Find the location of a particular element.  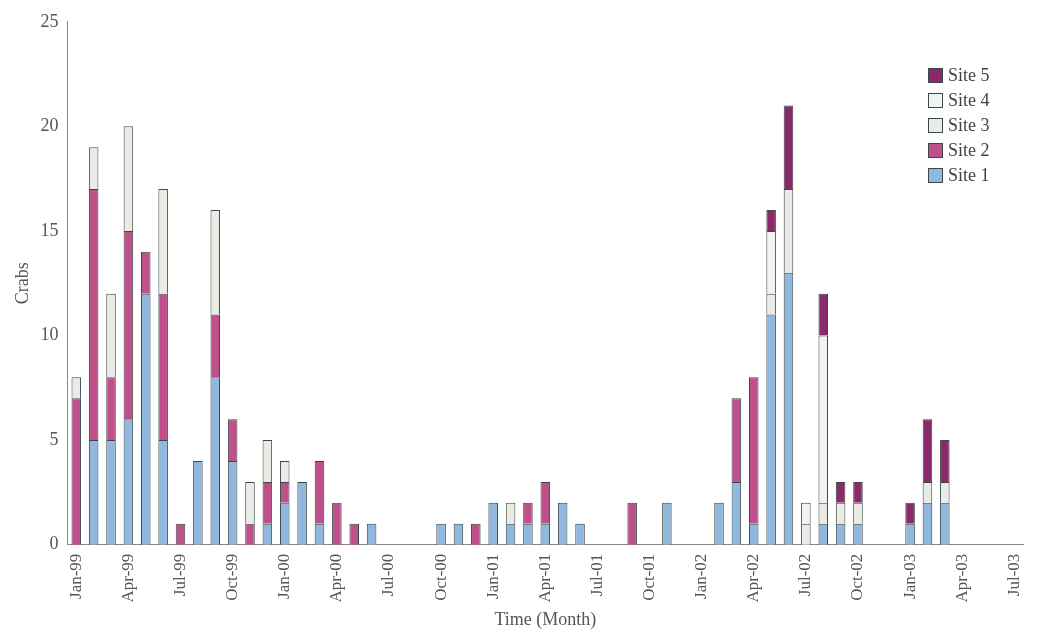

x-tick-label: Jul-00 is located at coordinates (388, 575).